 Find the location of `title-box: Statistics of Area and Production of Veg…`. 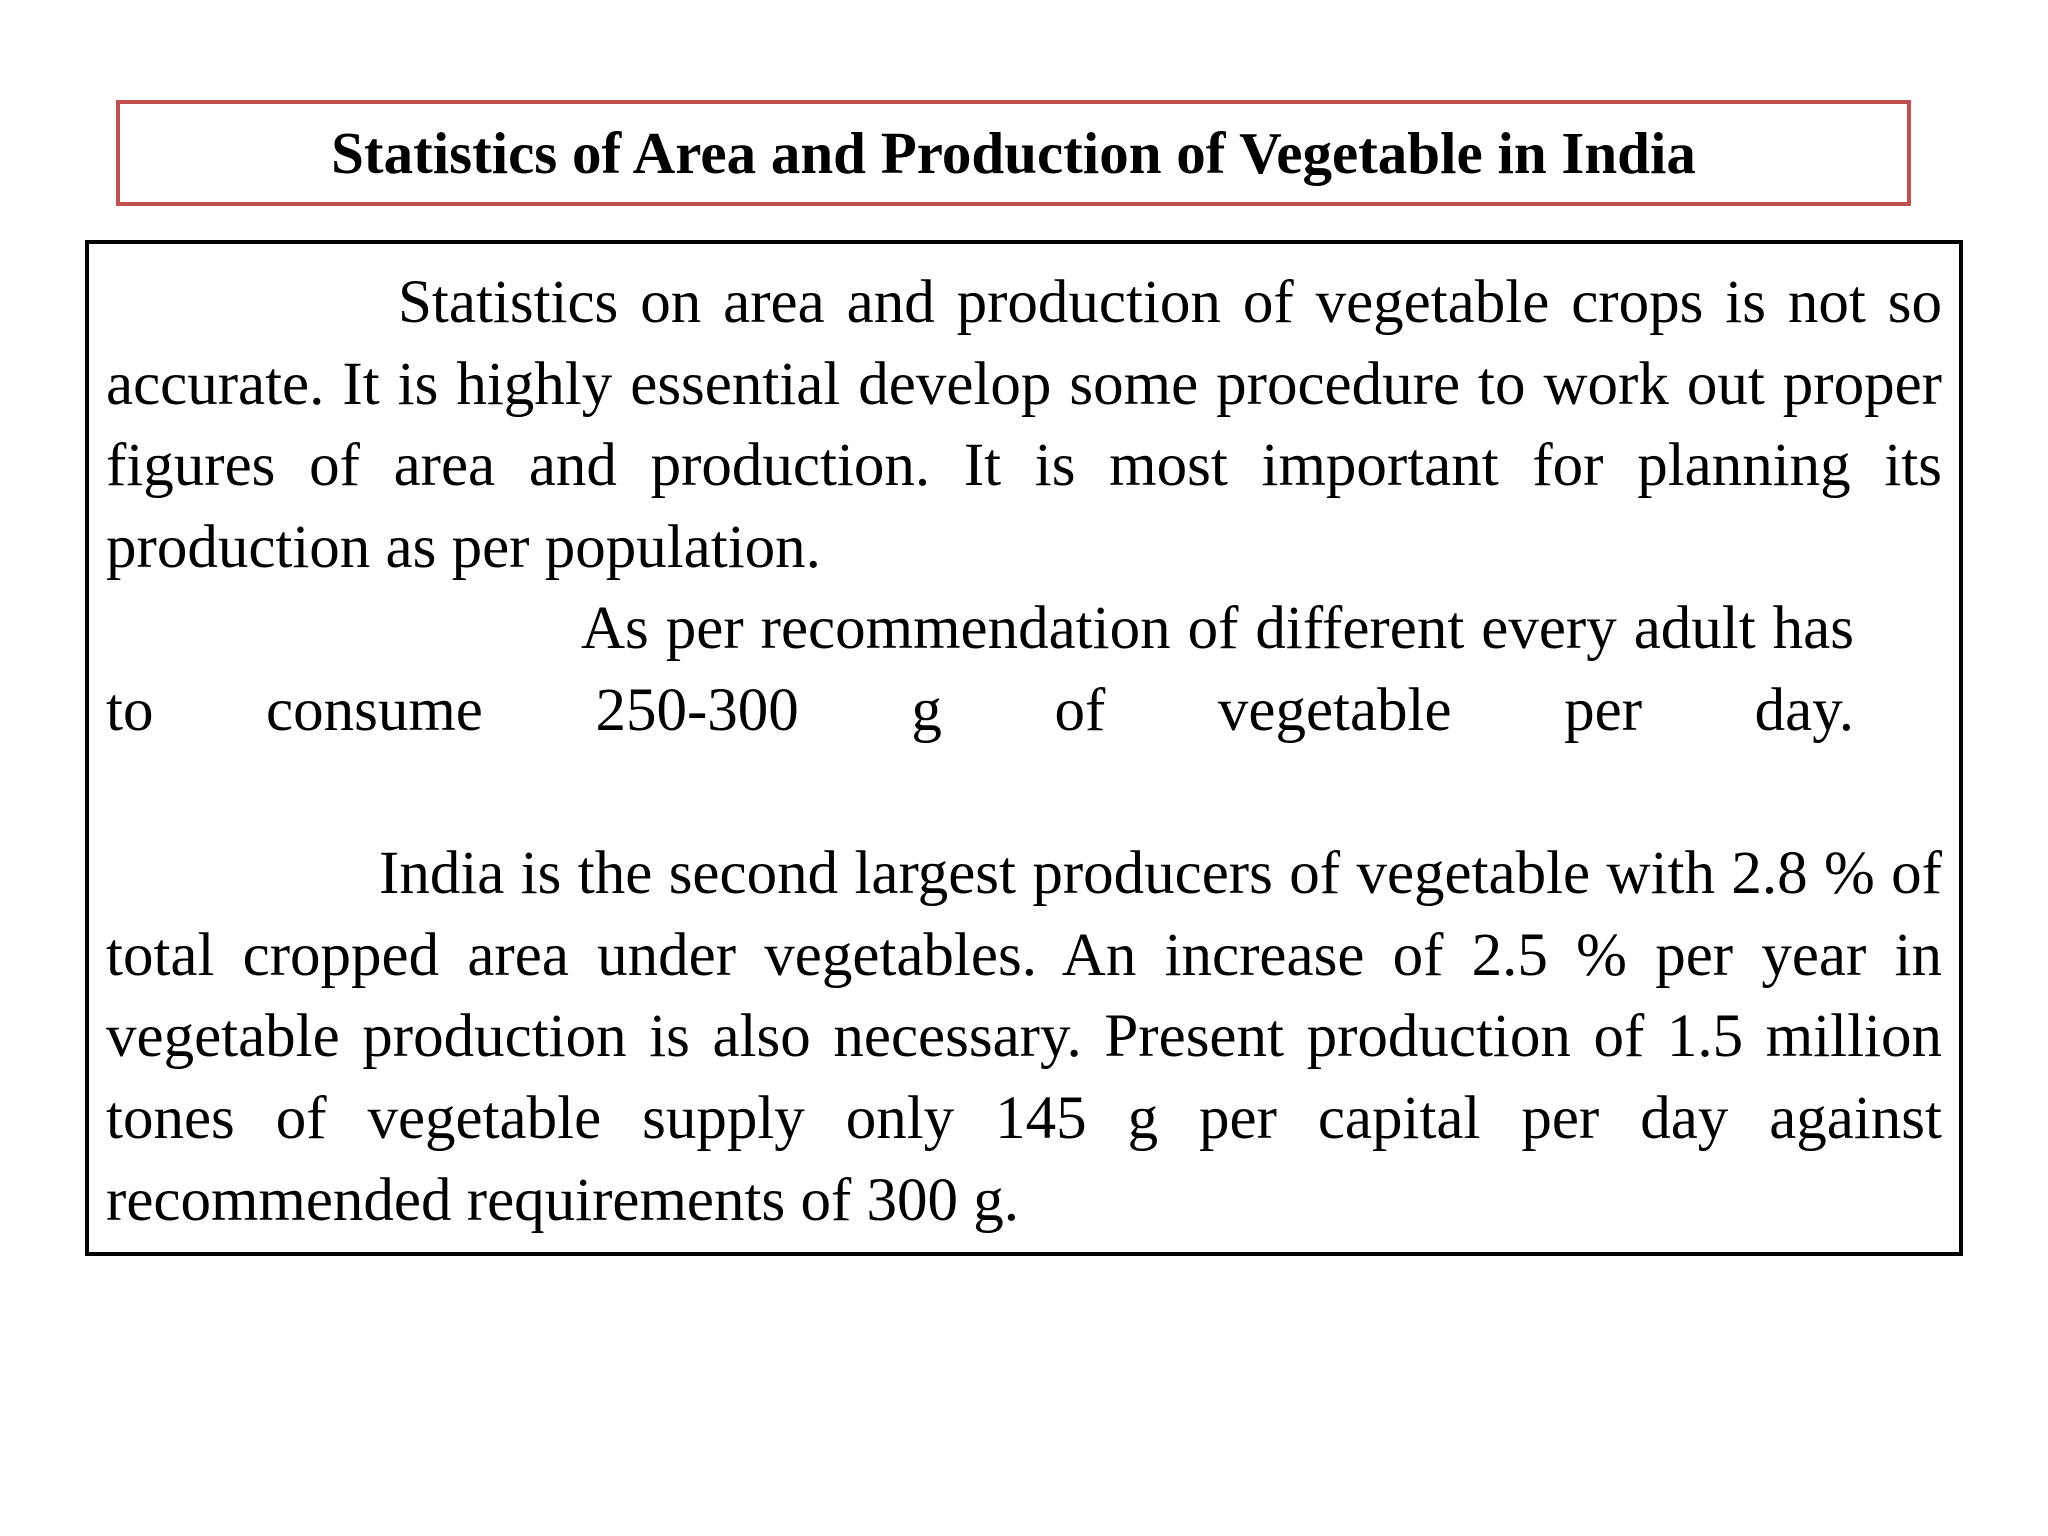

title-box: Statistics of Area and Production of Veg… is located at coordinates (1013, 153).